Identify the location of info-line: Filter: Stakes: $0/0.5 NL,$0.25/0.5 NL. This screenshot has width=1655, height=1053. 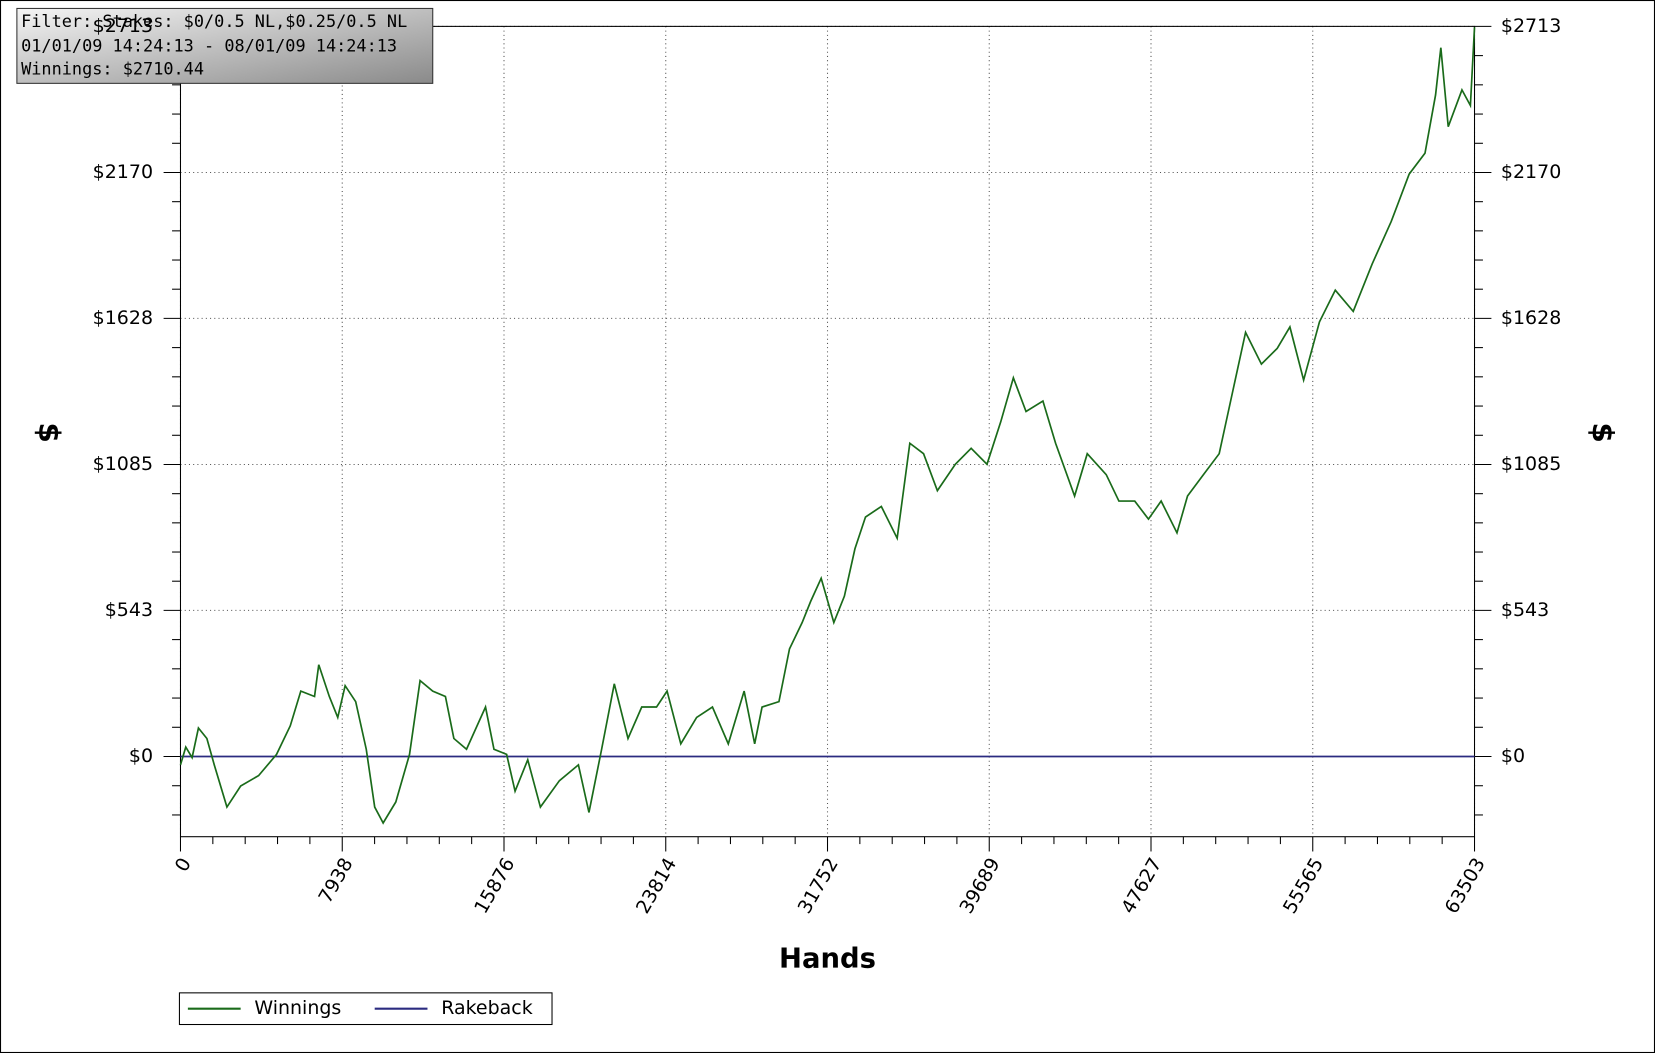
(214, 21).